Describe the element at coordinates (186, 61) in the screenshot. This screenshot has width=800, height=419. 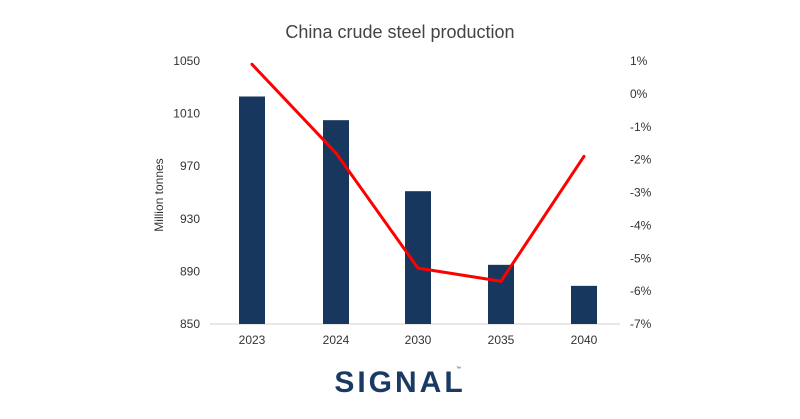
I see `left-tick-label: 1050` at that location.